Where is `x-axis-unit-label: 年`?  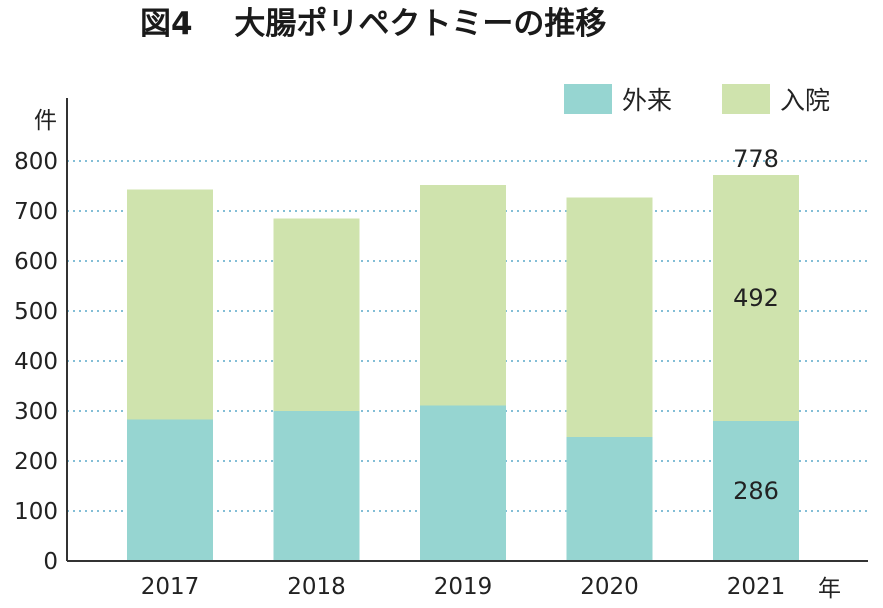
x-axis-unit-label: 年 is located at coordinates (829, 589).